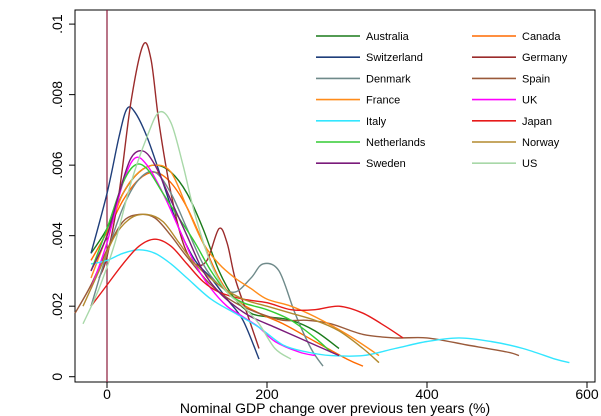 Image resolution: width=601 pixels, height=416 pixels. Describe the element at coordinates (376, 122) in the screenshot. I see `legend-label-italy: Italy` at that location.